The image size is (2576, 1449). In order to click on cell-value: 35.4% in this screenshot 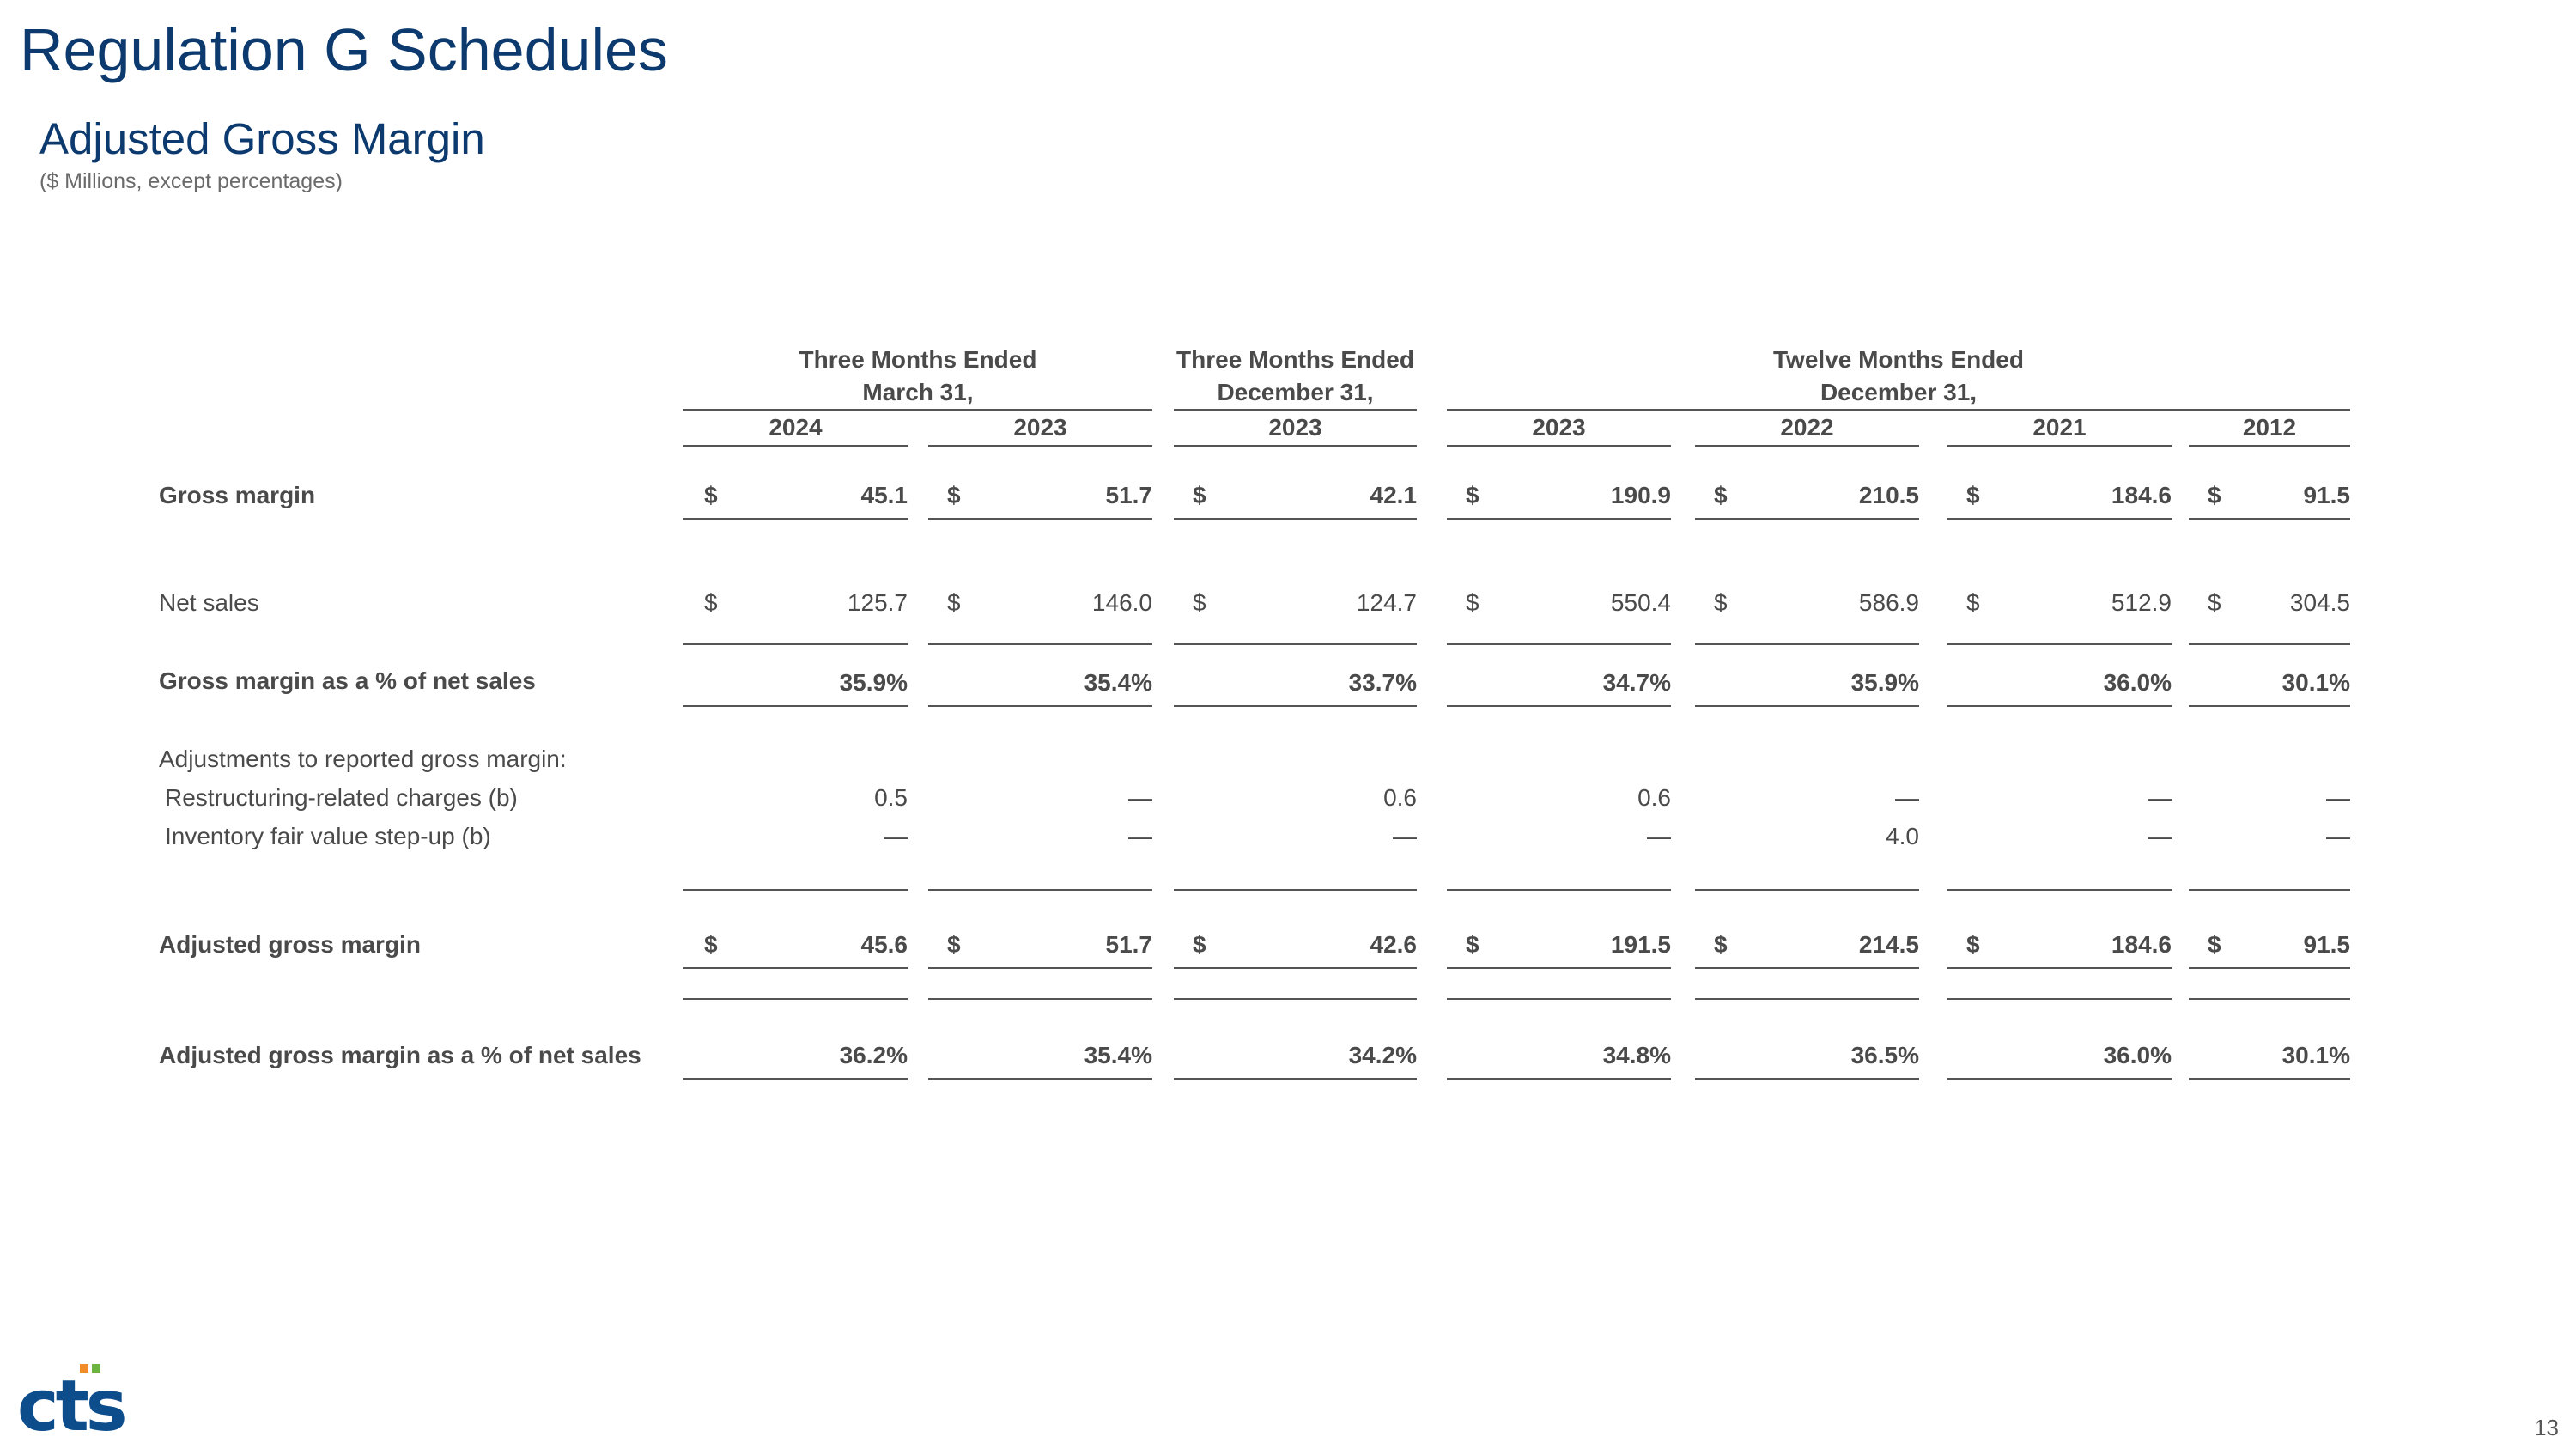, I will do `click(1118, 1055)`.